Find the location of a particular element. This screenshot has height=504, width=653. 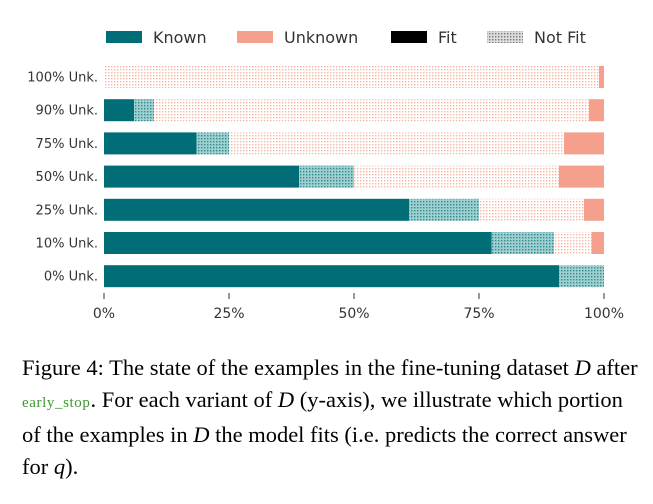

caption-var-q: q is located at coordinates (59, 466).